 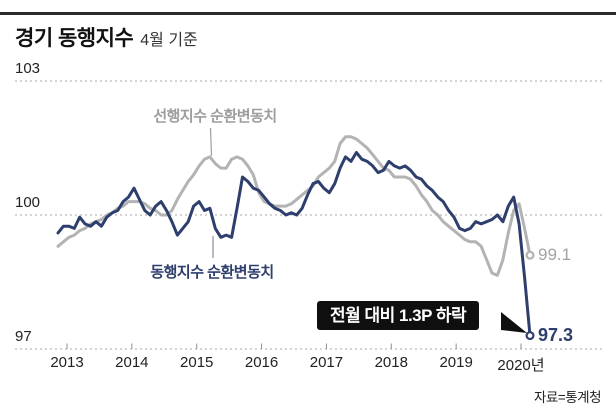 What do you see at coordinates (308, 13) in the screenshot?
I see `top-border-rule` at bounding box center [308, 13].